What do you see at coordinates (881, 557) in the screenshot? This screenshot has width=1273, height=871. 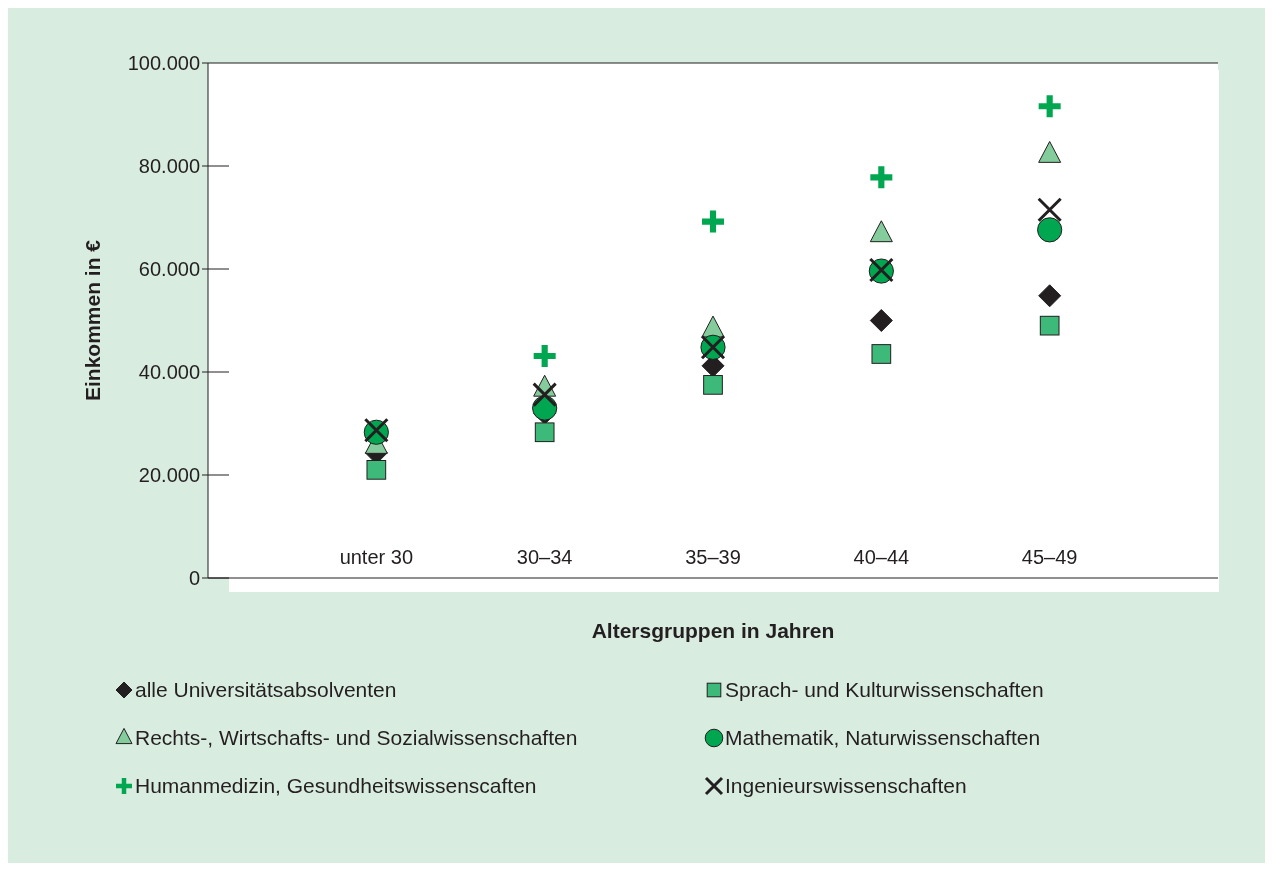 I see `x-tick-label: 40–44` at bounding box center [881, 557].